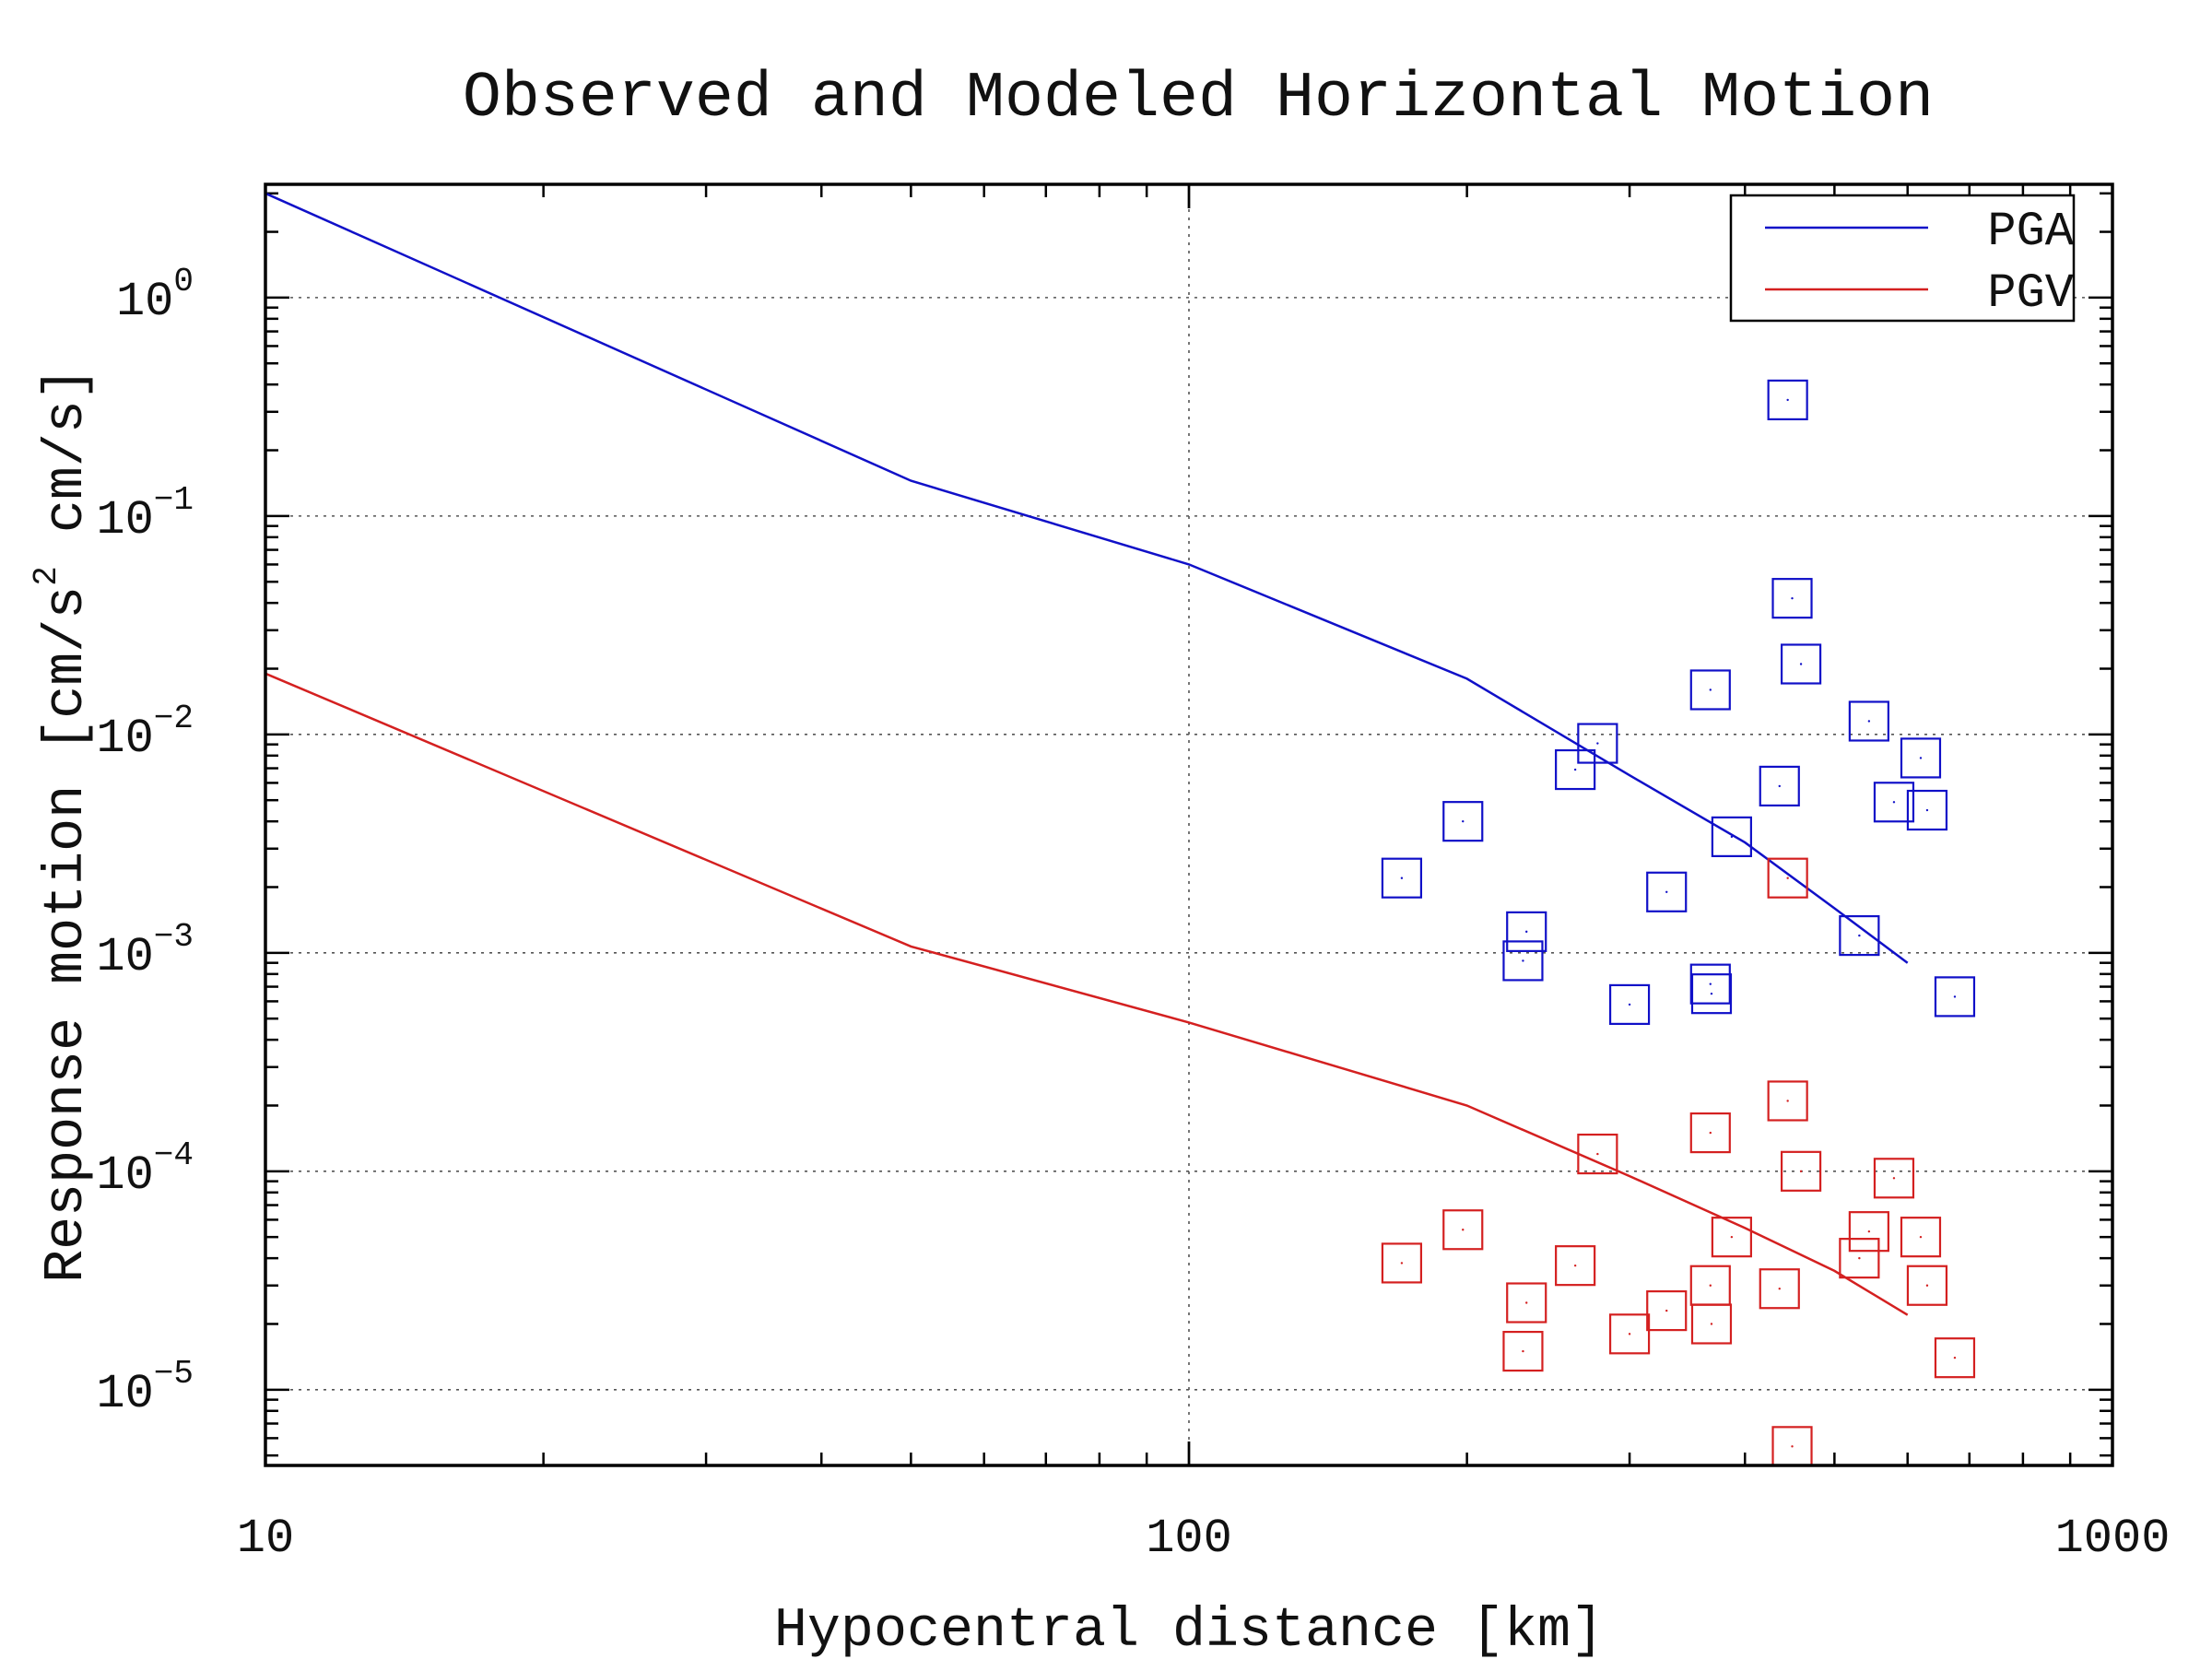 Image resolution: width=2212 pixels, height=1659 pixels. Describe the element at coordinates (2030, 293) in the screenshot. I see `legend-label-pgv: PGV` at that location.